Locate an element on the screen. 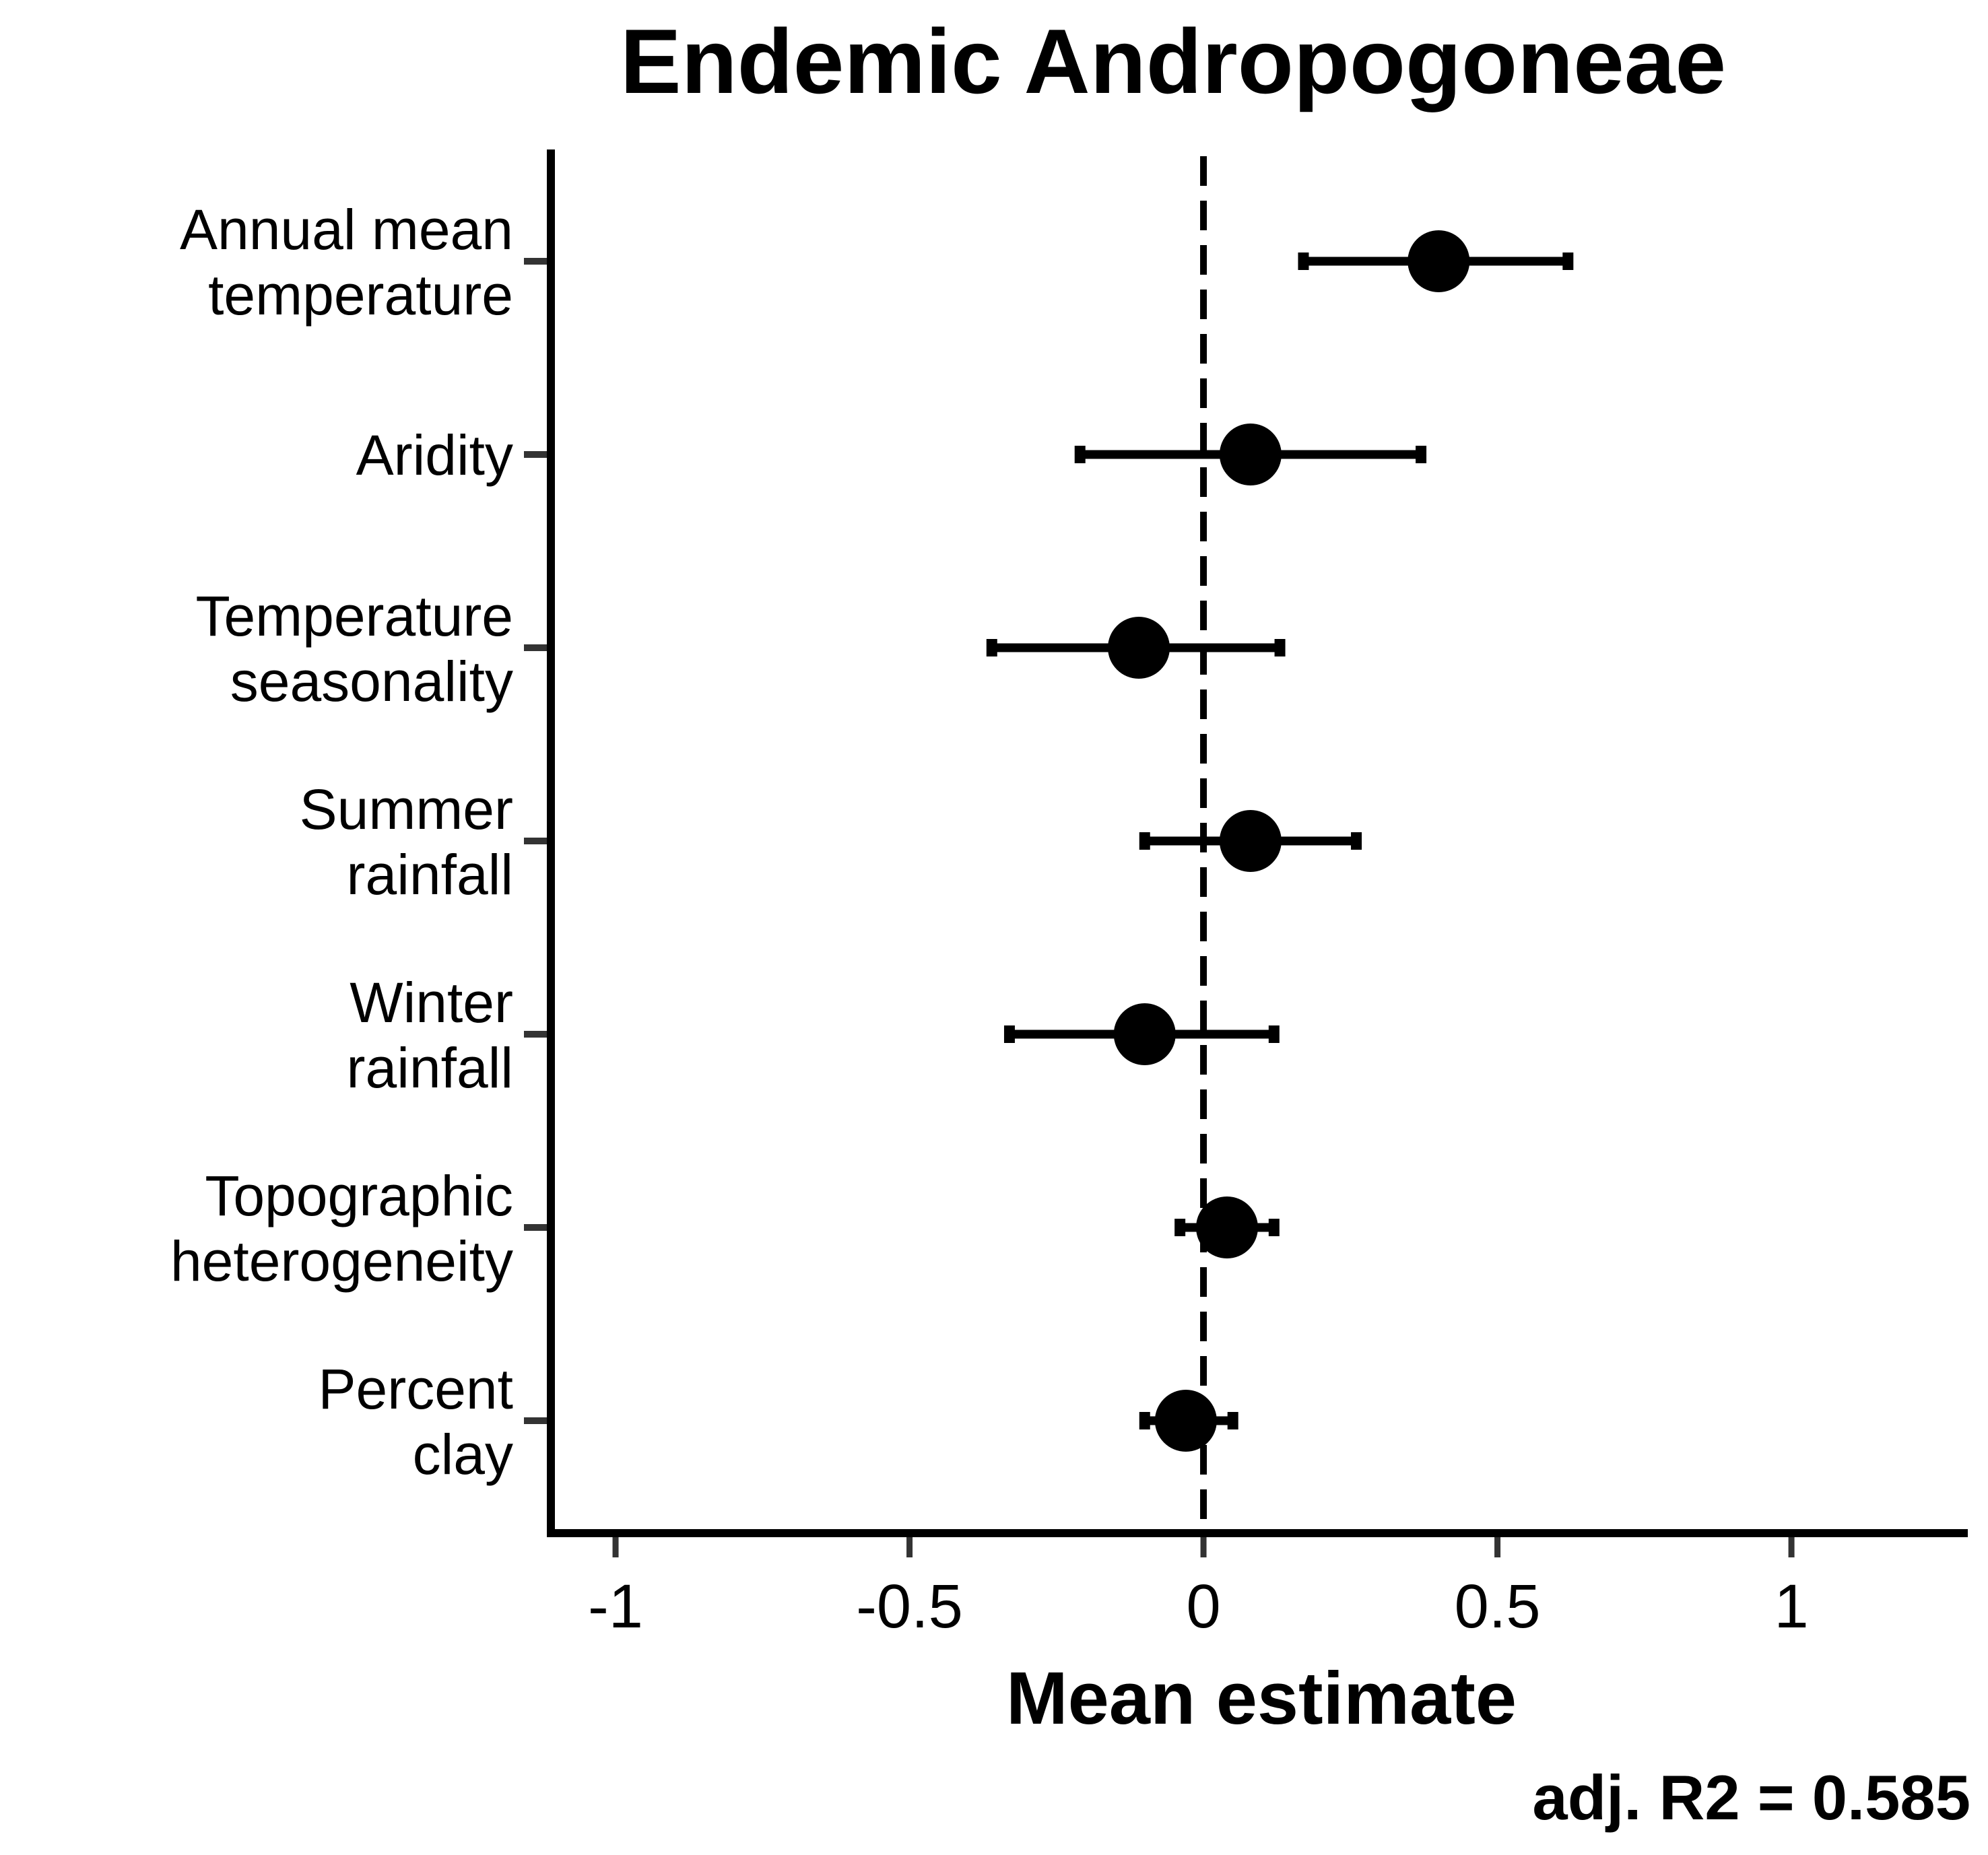 The image size is (1988, 1855). category-label: Percent is located at coordinates (417, 1389).